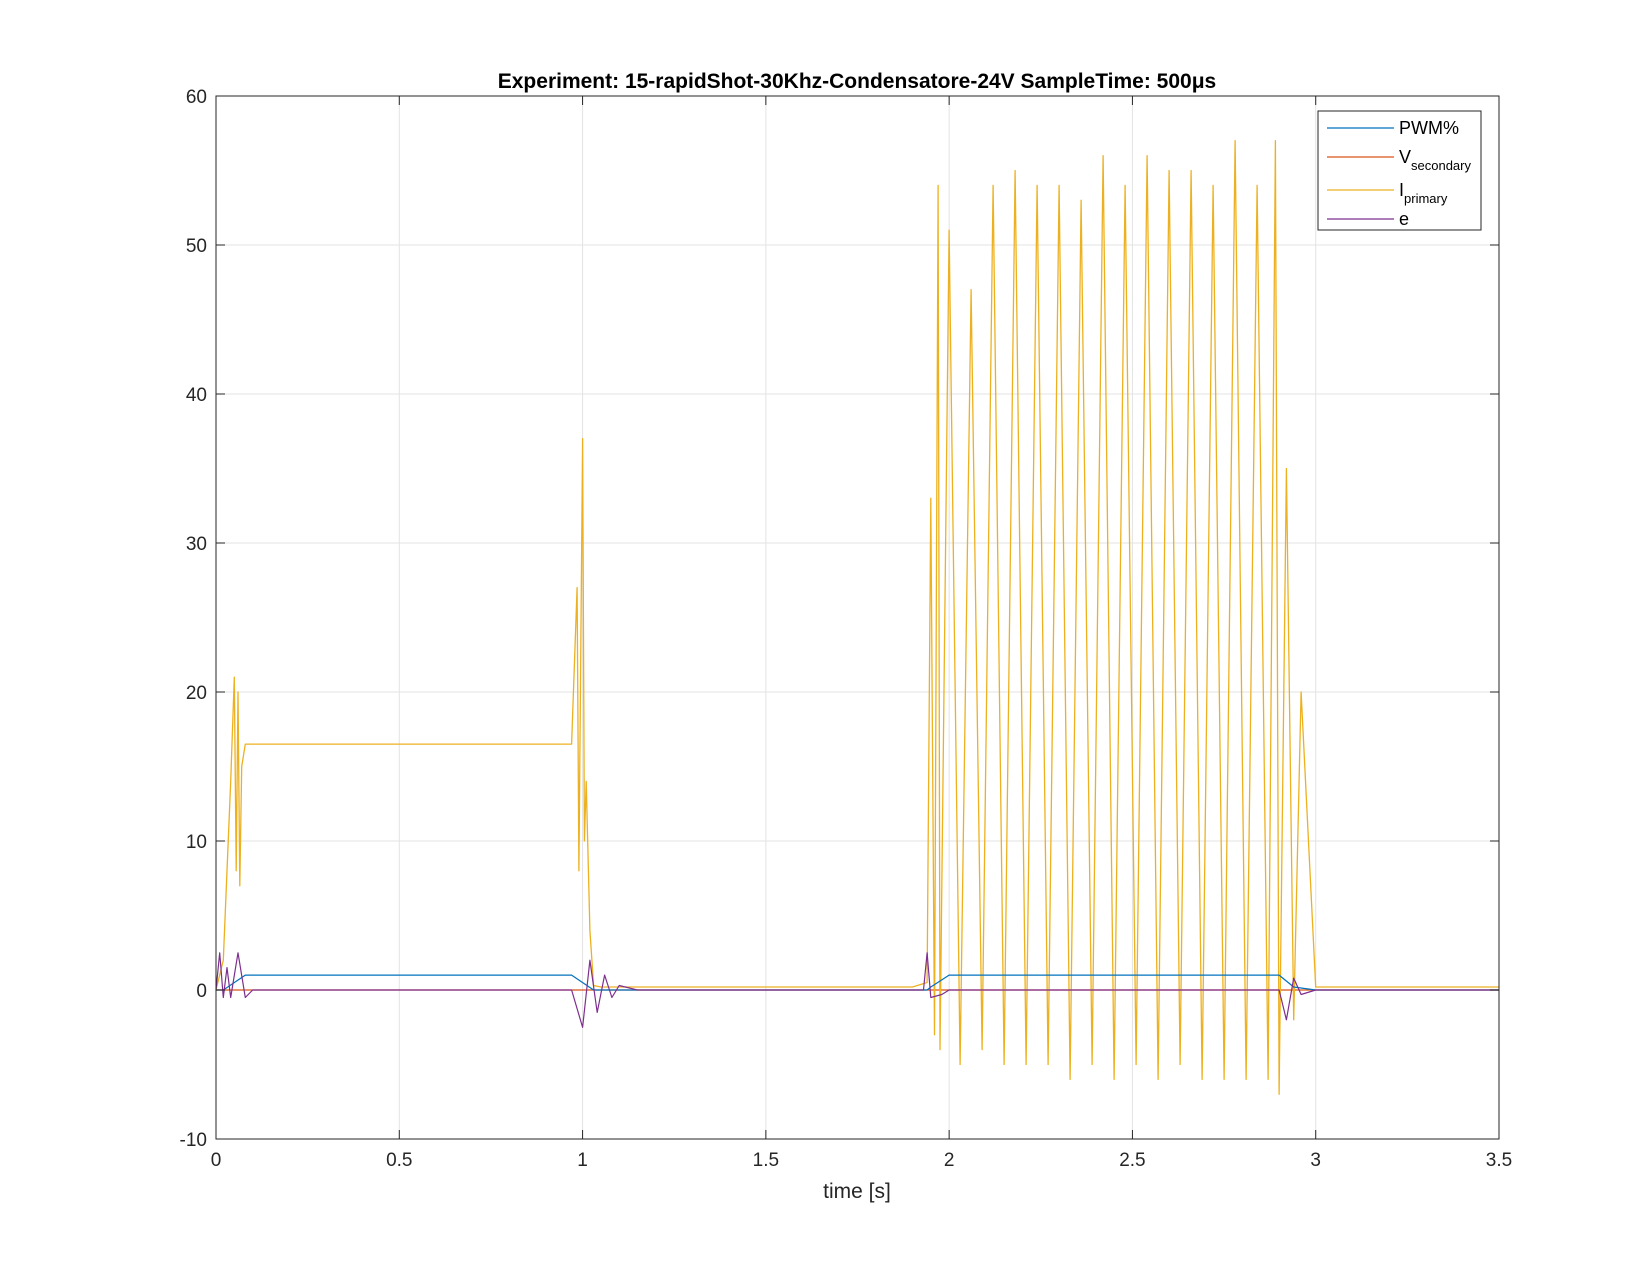 Image resolution: width=1650 pixels, height=1275 pixels. Describe the element at coordinates (1404, 219) in the screenshot. I see `legend-label: e` at that location.